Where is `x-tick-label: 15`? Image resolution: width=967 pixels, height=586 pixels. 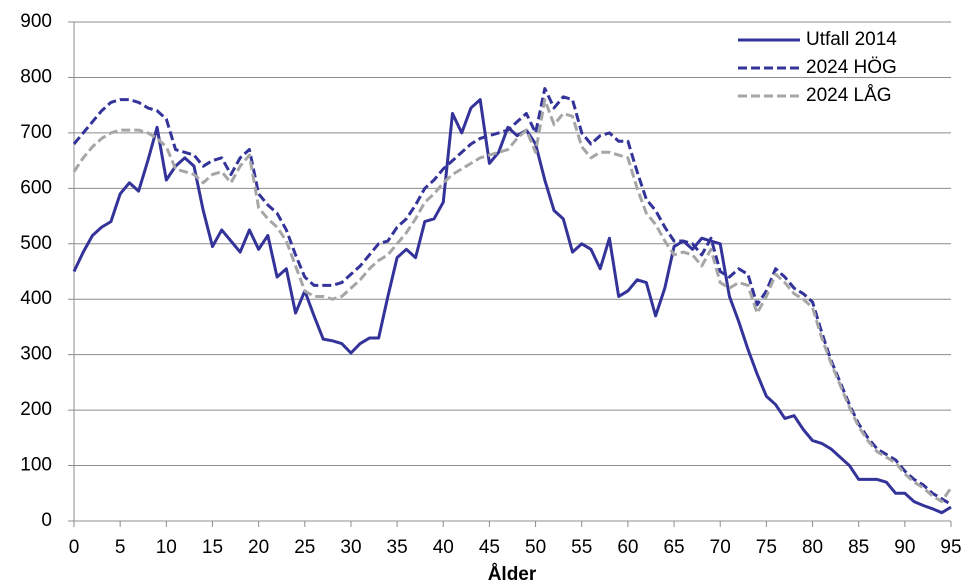
x-tick-label: 15 is located at coordinates (212, 547).